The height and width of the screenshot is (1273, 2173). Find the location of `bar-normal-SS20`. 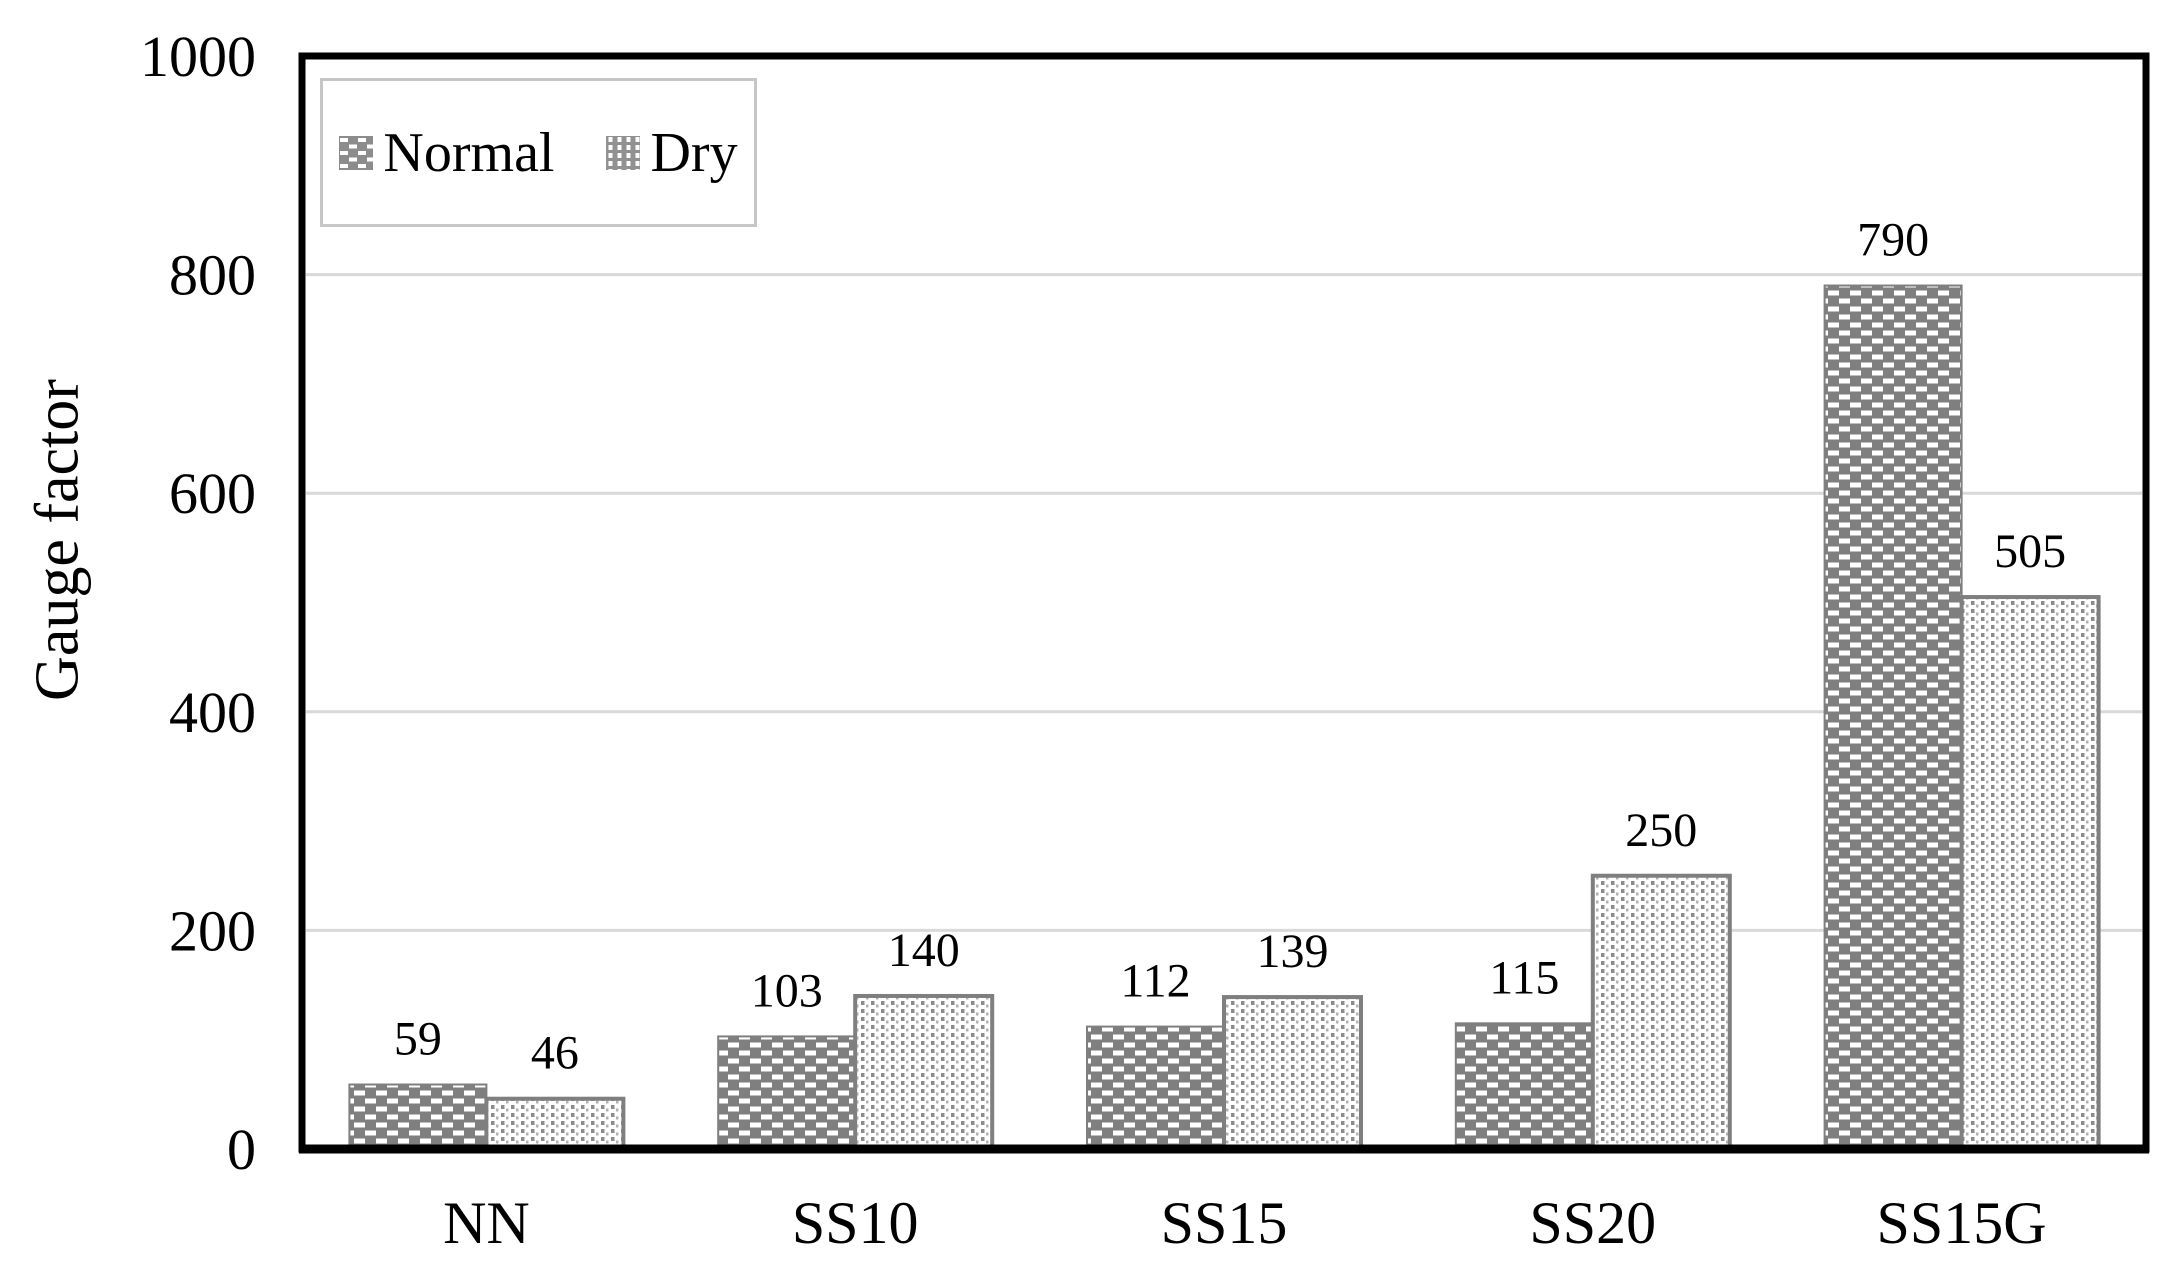

bar-normal-SS20 is located at coordinates (1524, 1086).